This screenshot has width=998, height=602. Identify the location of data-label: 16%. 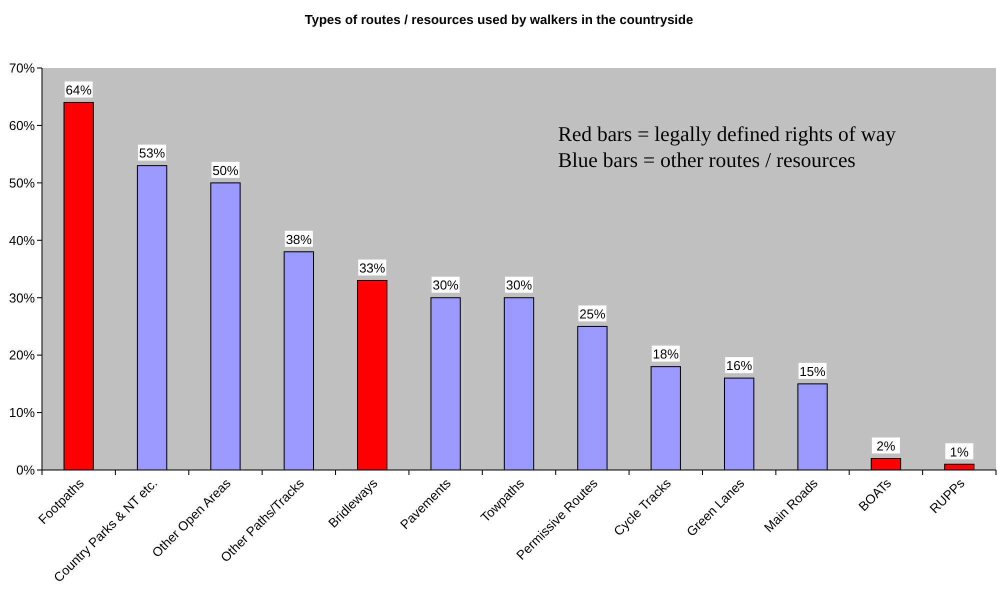
(739, 366).